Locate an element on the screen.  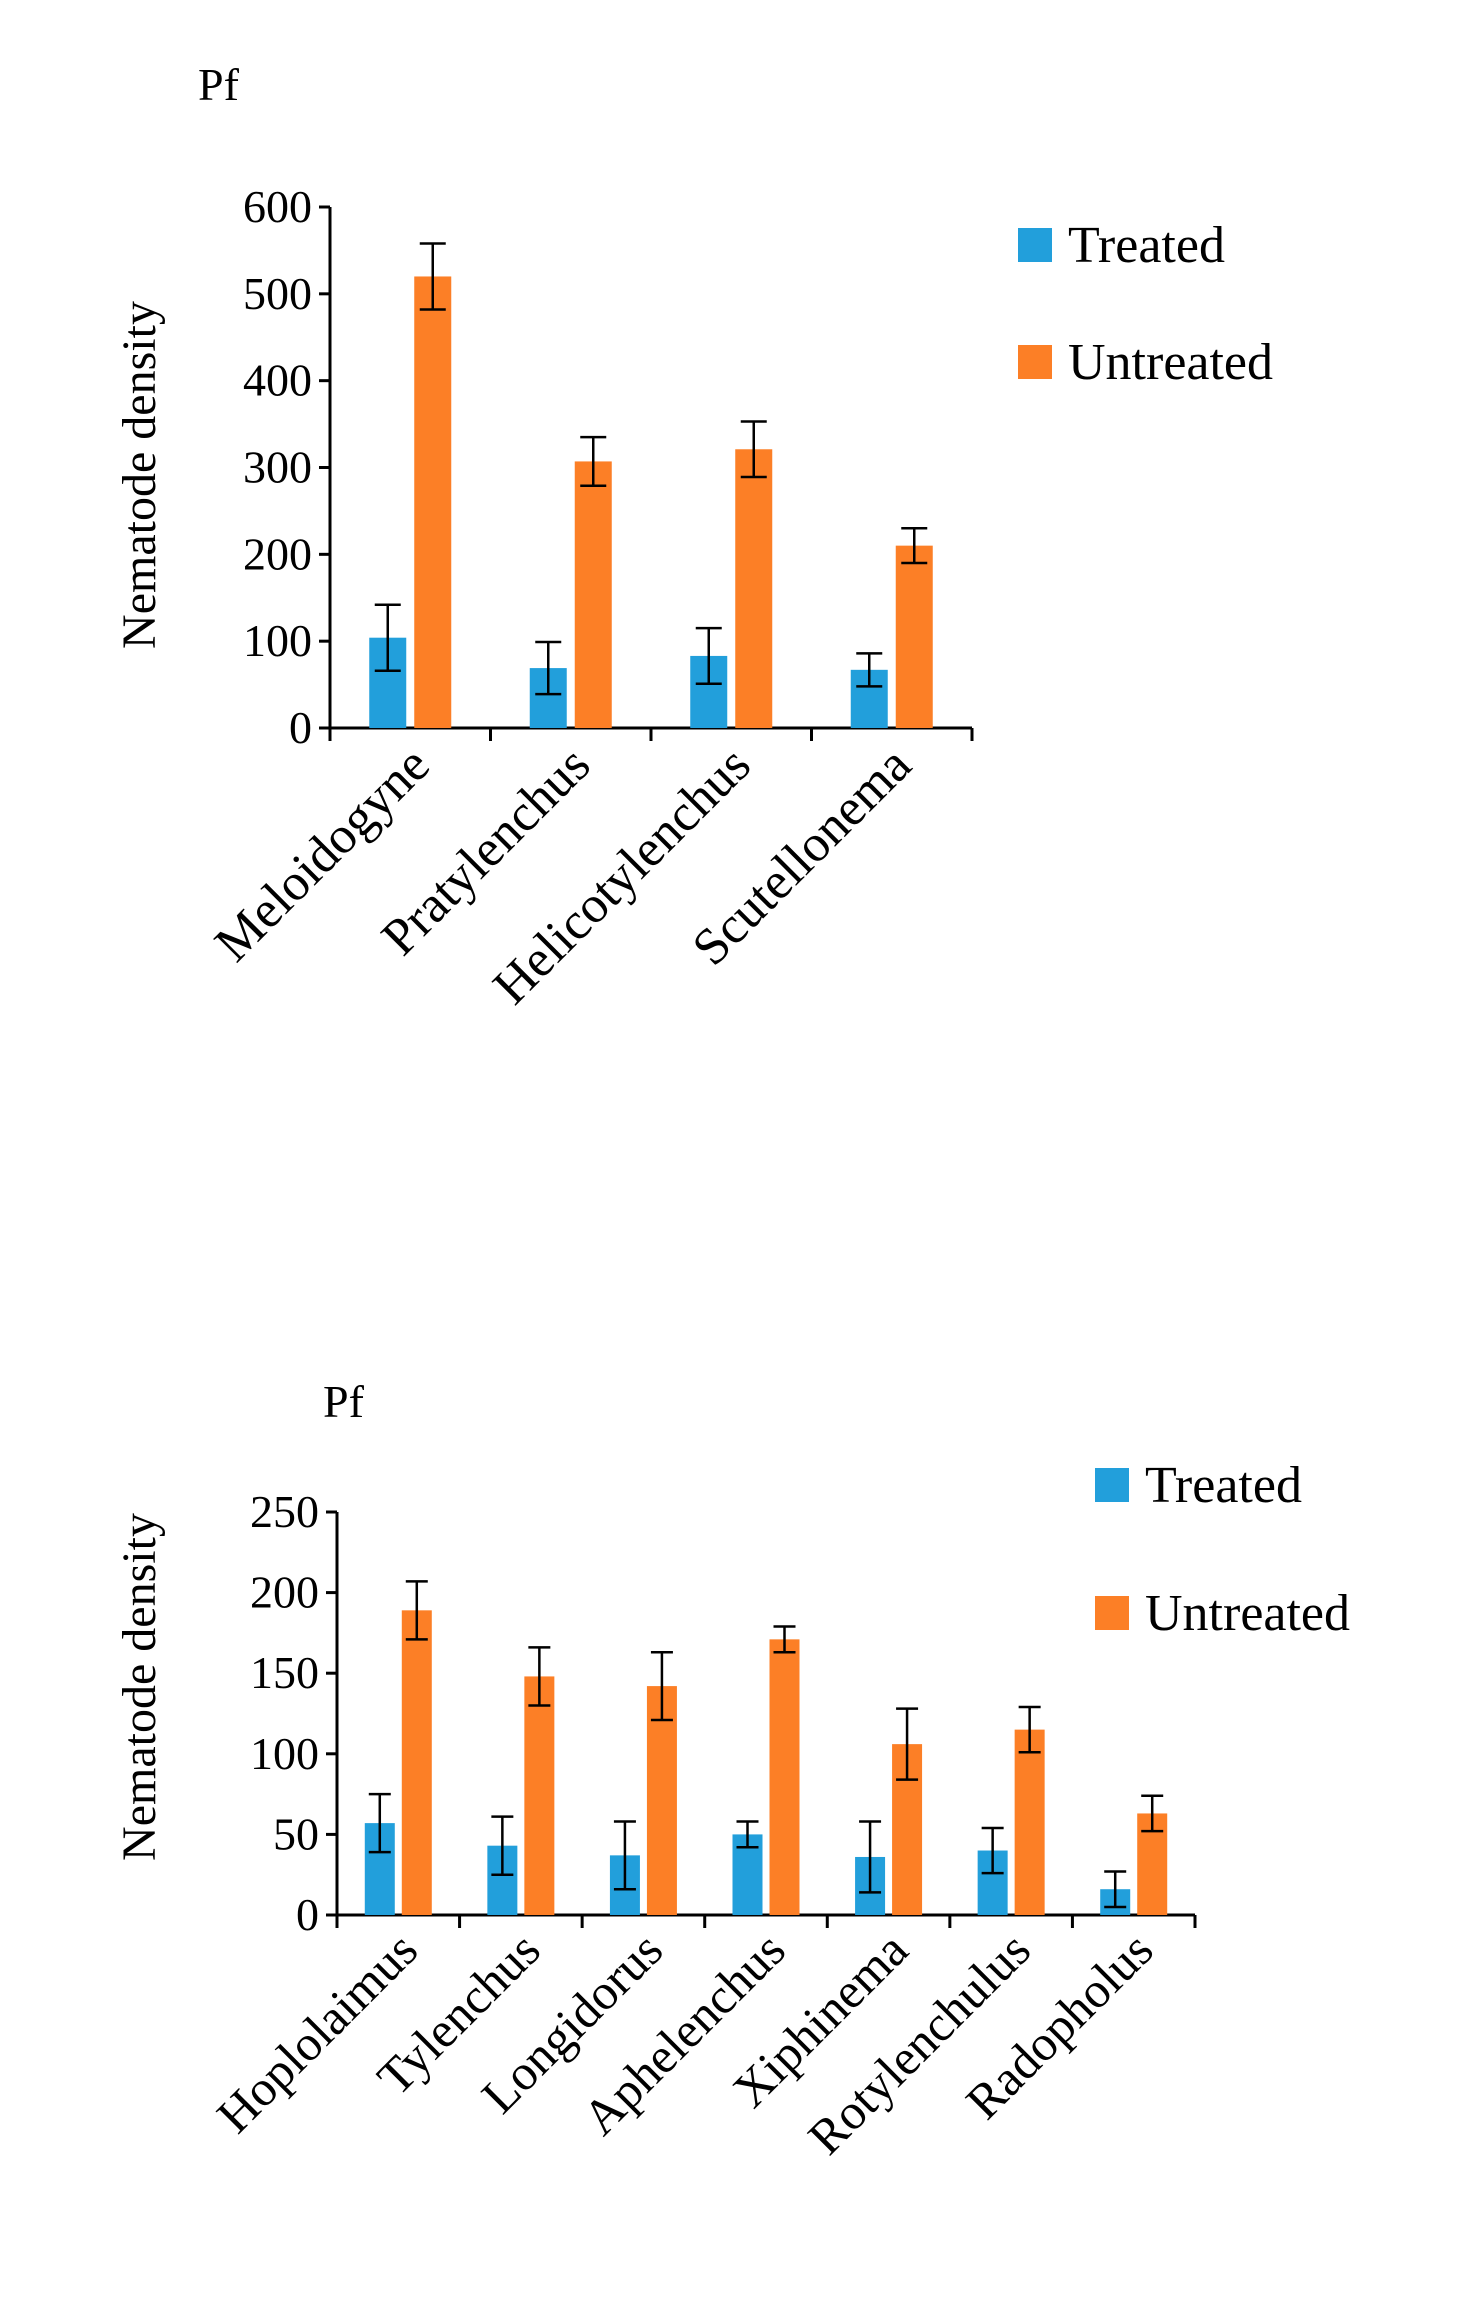
y-tick-label: 250 is located at coordinates (284, 1511).